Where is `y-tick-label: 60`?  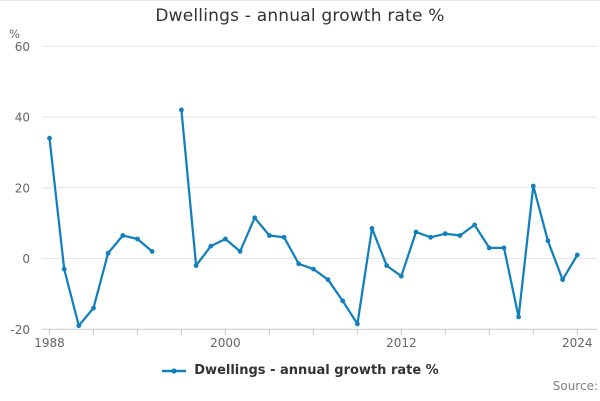
y-tick-label: 60 is located at coordinates (22, 47).